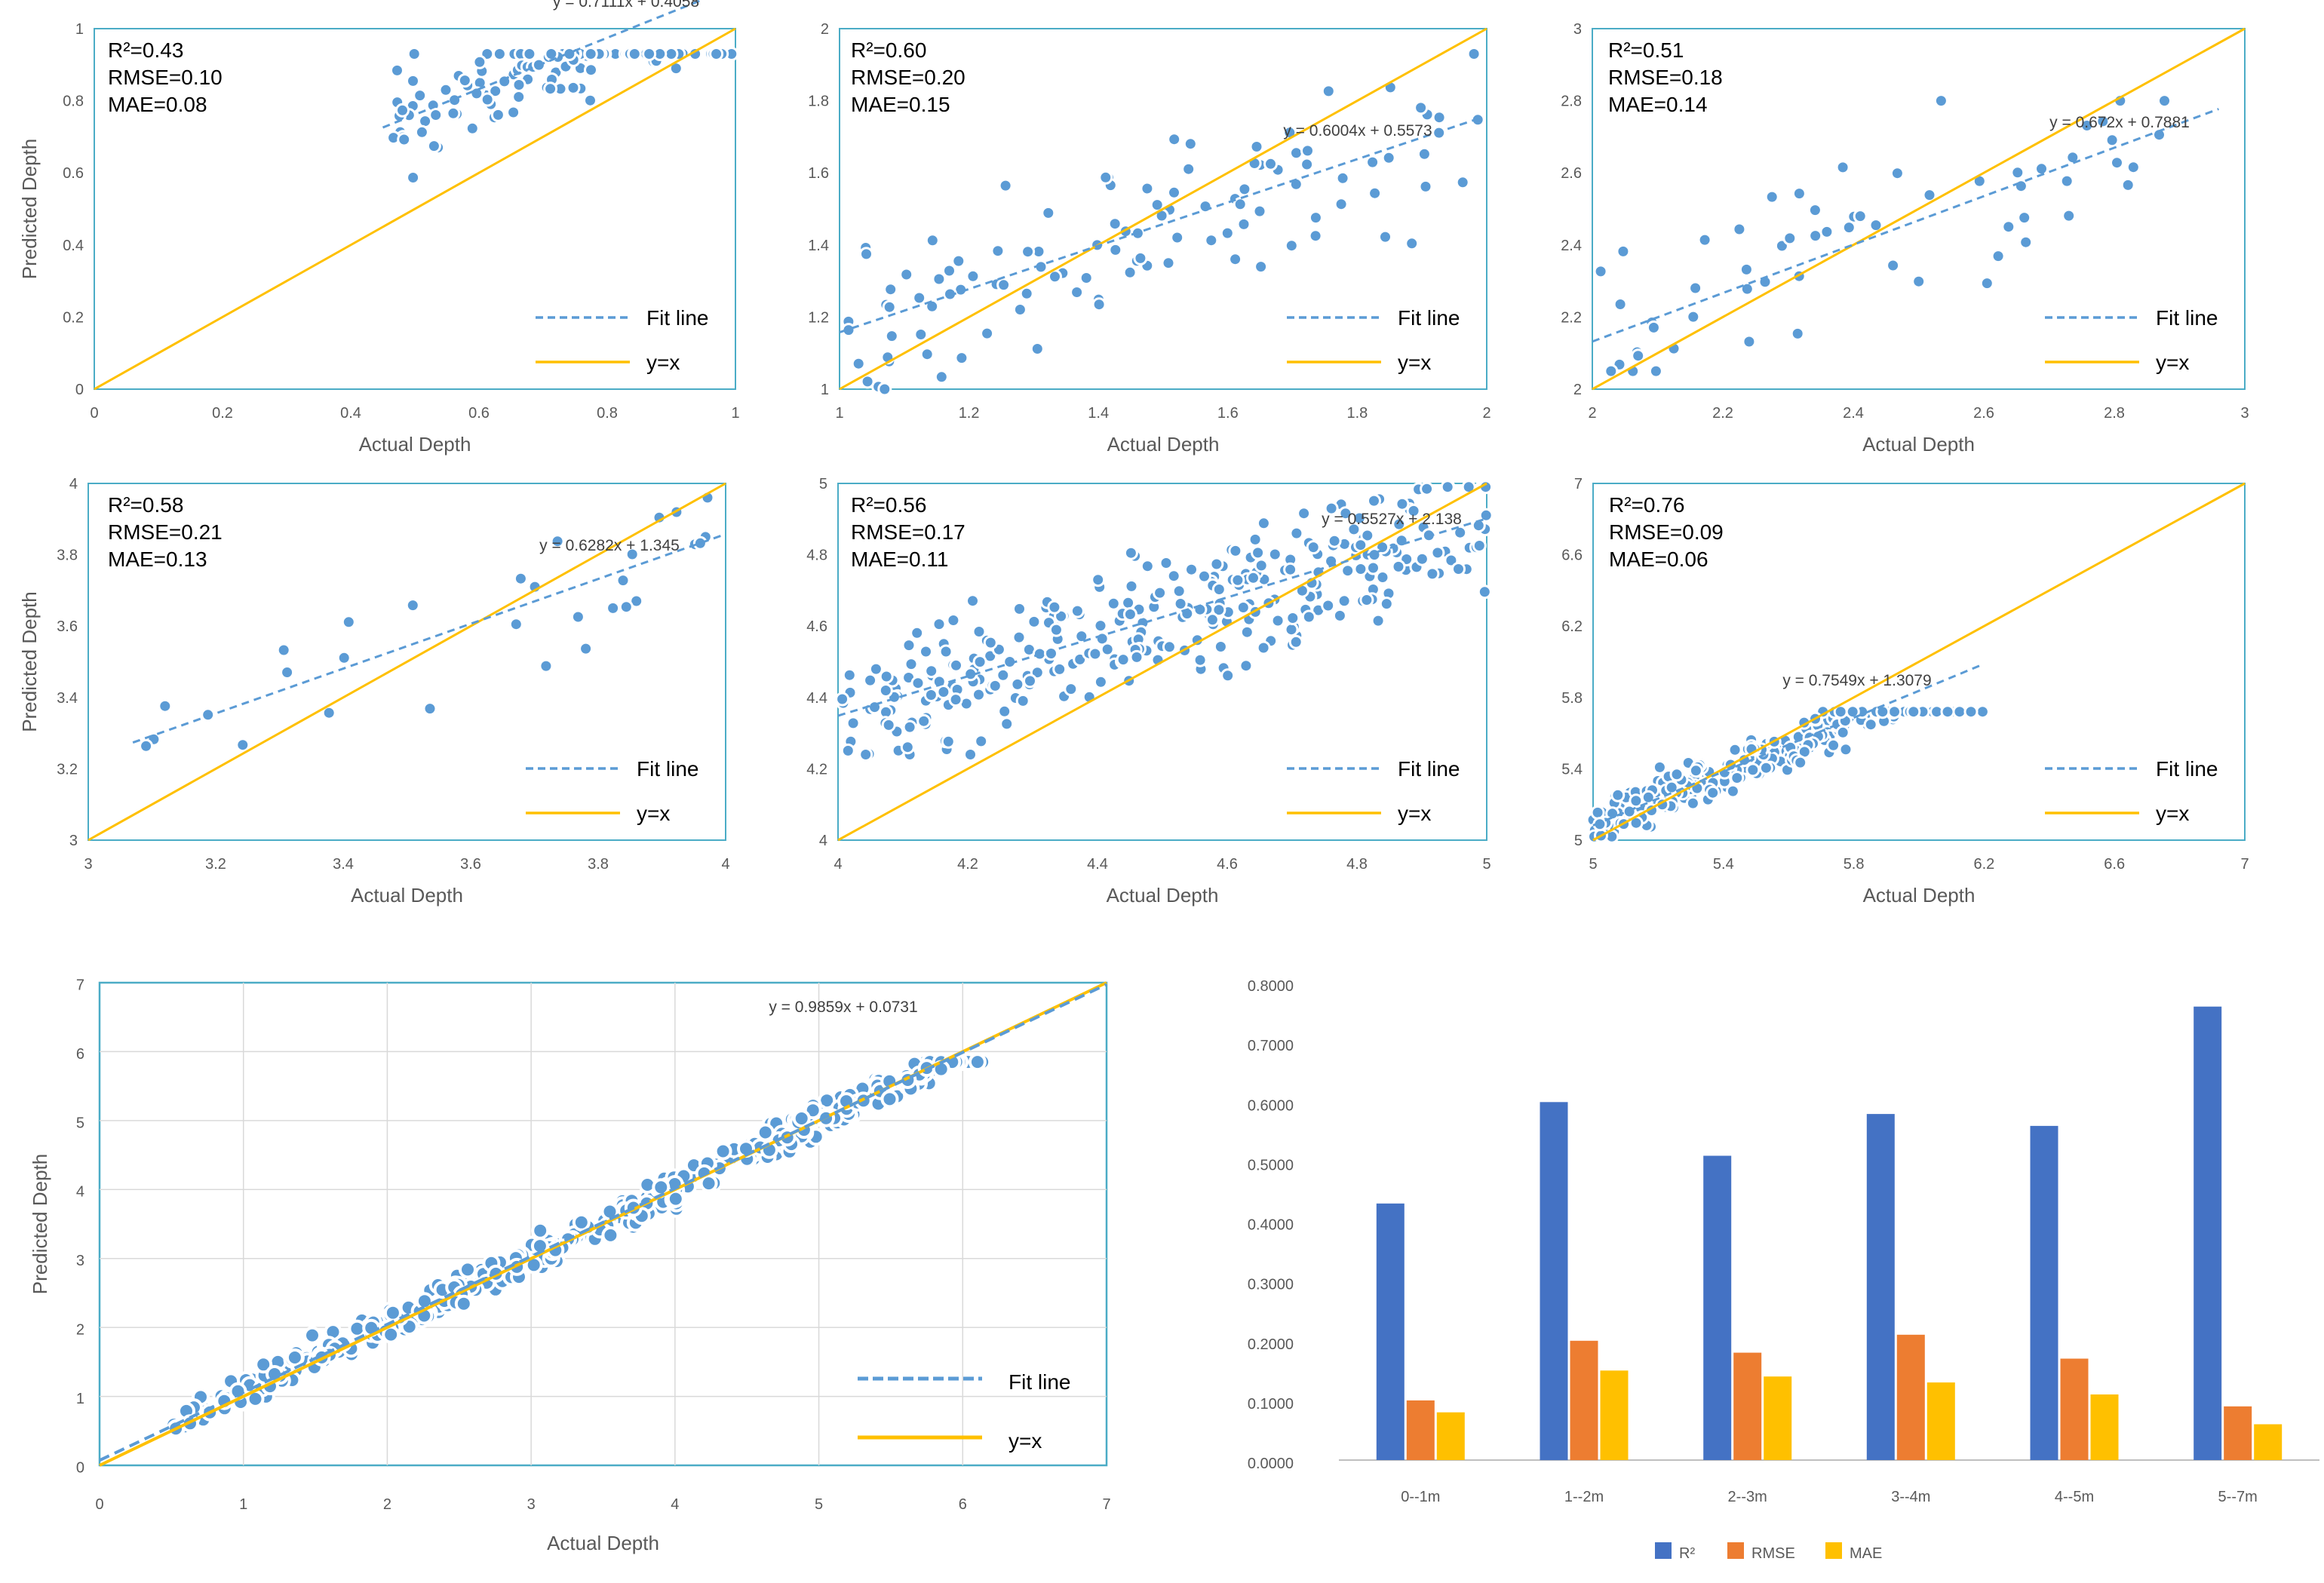 The width and height of the screenshot is (2324, 1583). I want to click on y-tick-label: 2.2, so click(1571, 317).